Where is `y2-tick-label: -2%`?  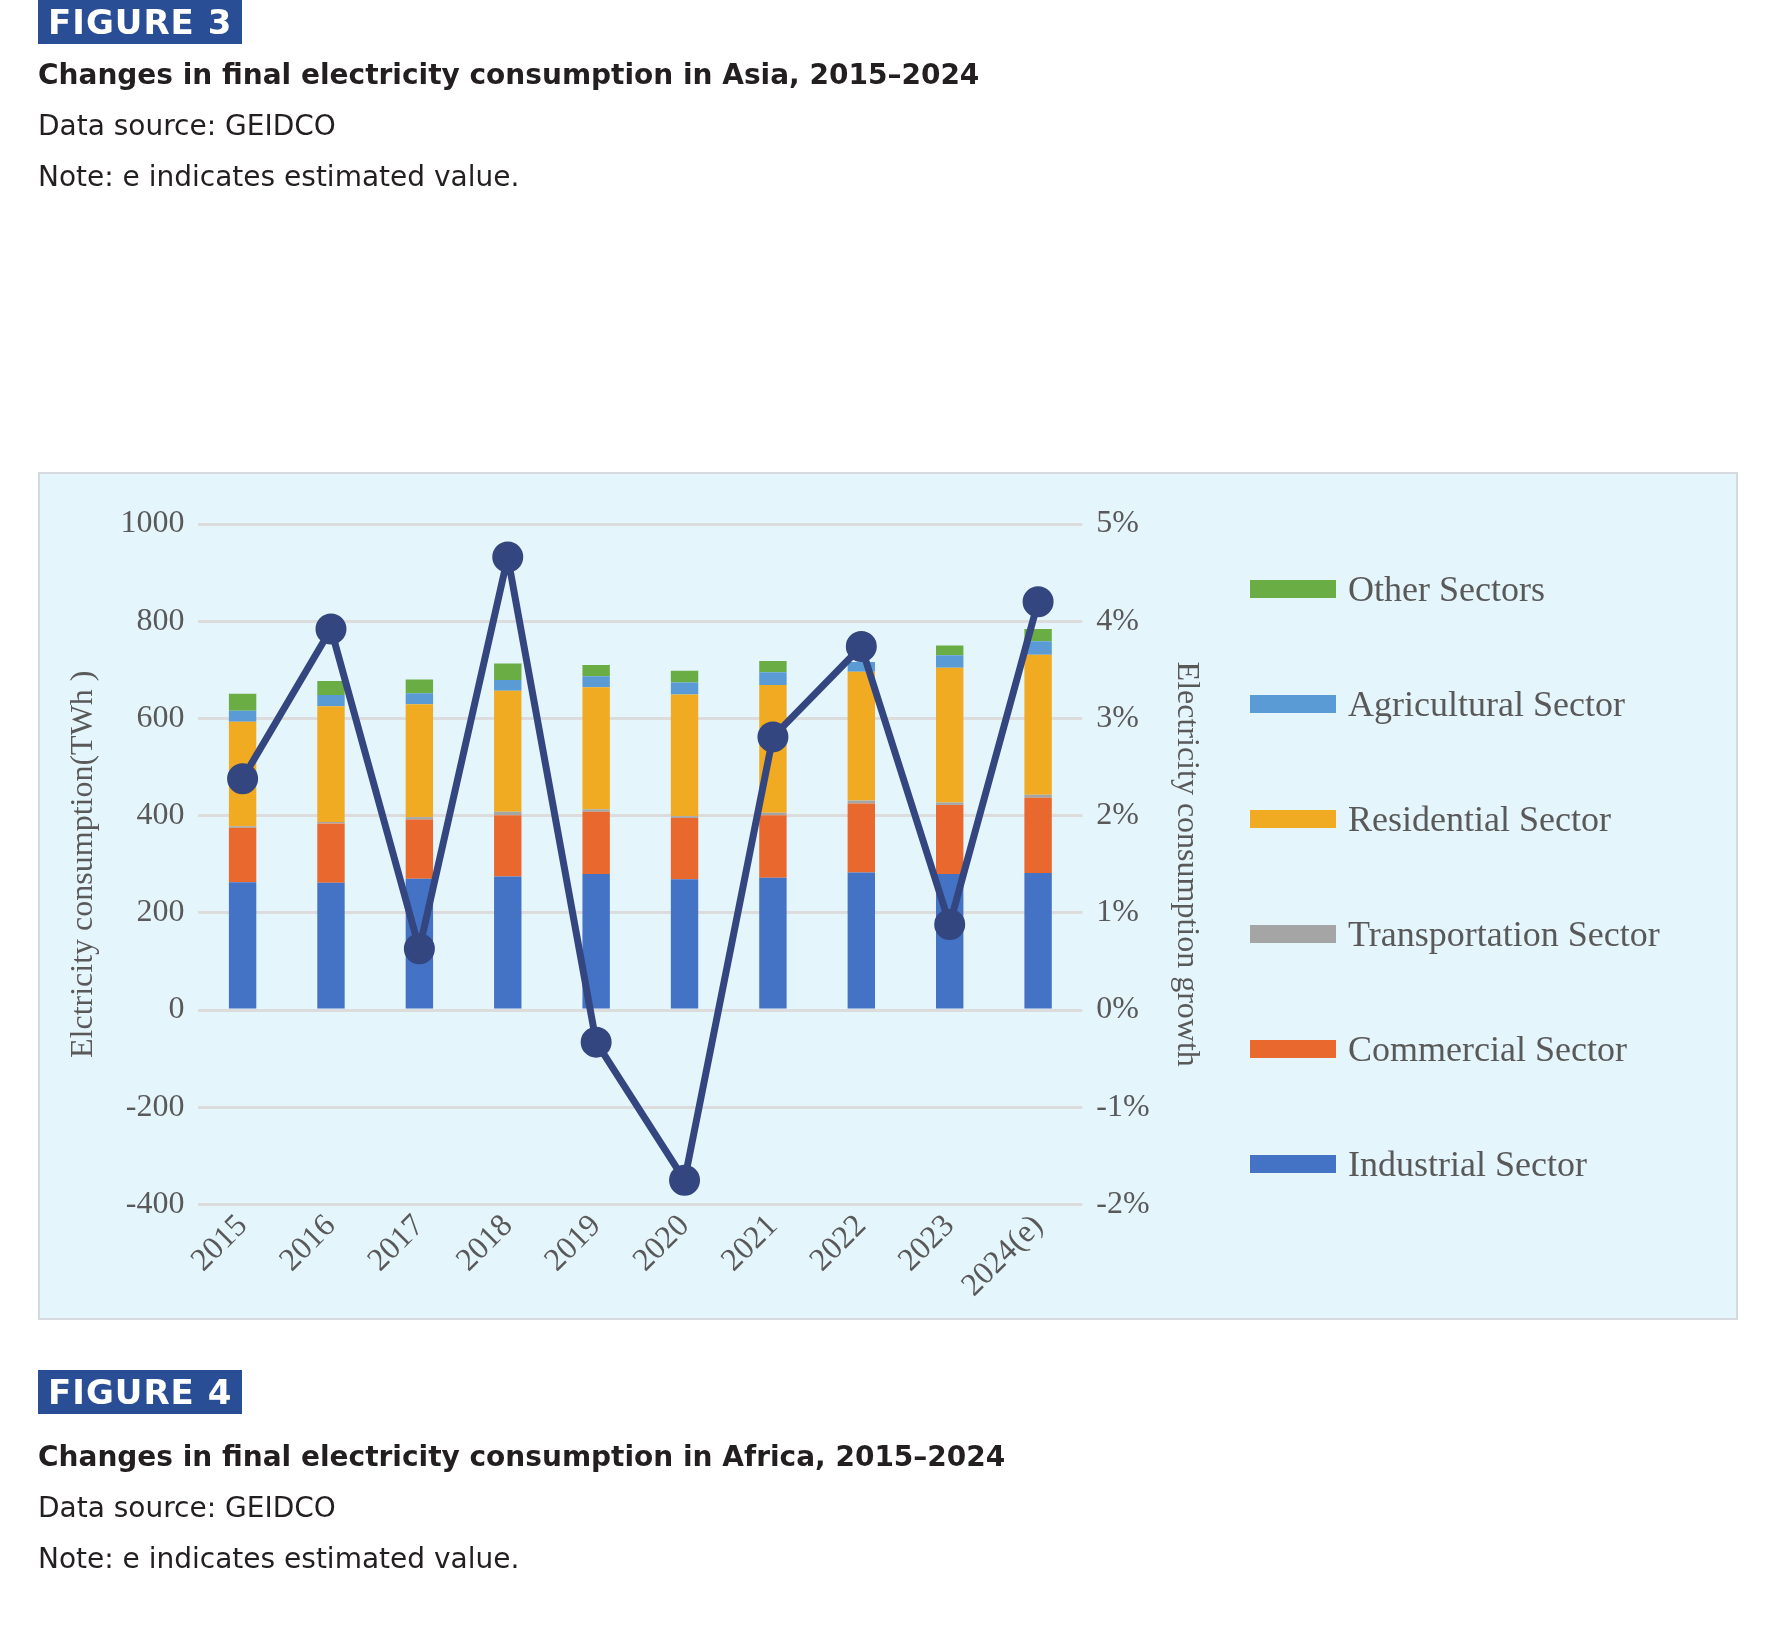 y2-tick-label: -2% is located at coordinates (1123, 1201).